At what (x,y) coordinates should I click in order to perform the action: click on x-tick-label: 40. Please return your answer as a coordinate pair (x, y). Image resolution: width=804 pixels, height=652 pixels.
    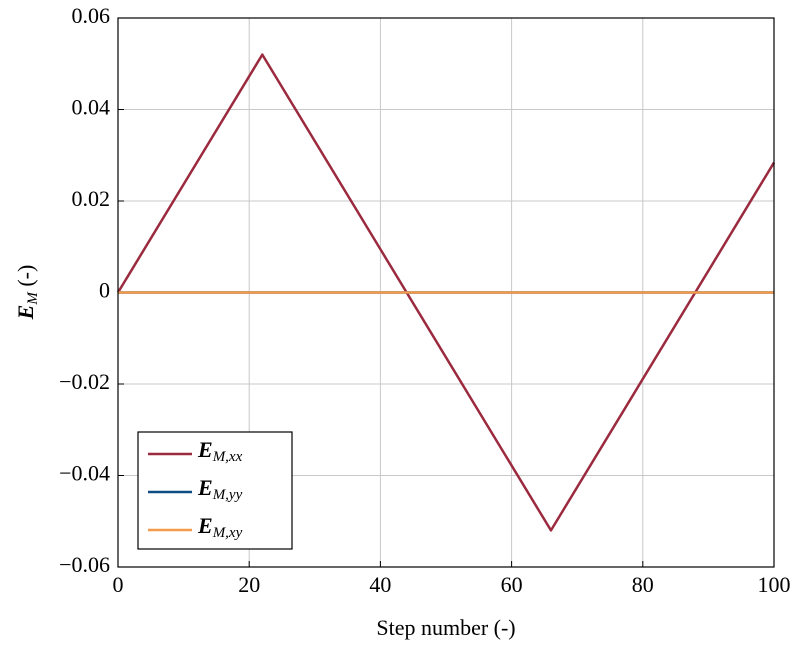
    Looking at the image, I should click on (380, 584).